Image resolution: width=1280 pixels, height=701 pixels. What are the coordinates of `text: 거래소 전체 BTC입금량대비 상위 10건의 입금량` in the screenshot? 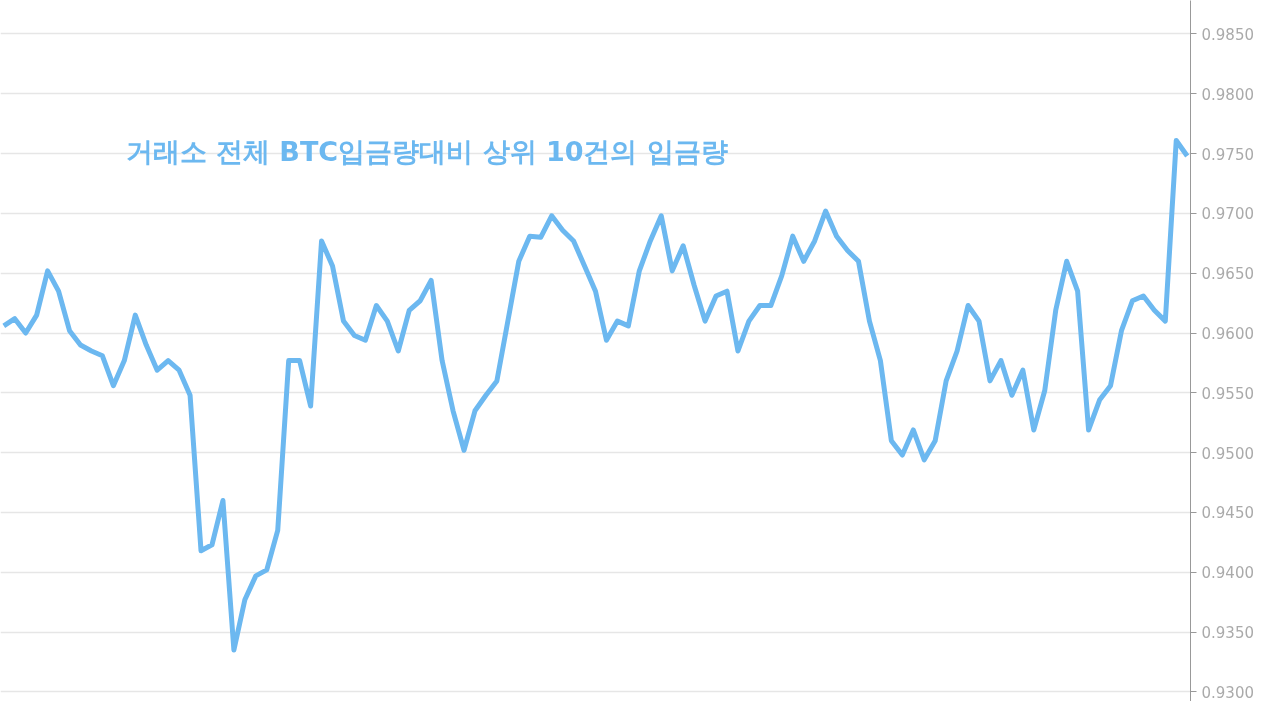 It's located at (426, 151).